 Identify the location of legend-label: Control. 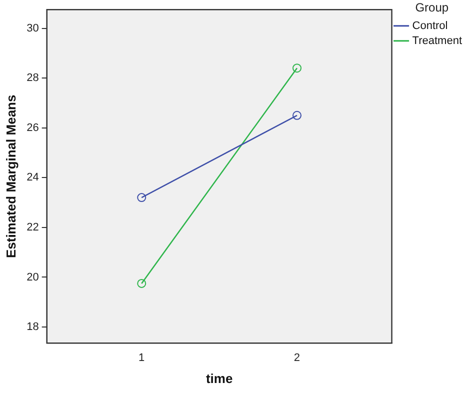
(430, 26).